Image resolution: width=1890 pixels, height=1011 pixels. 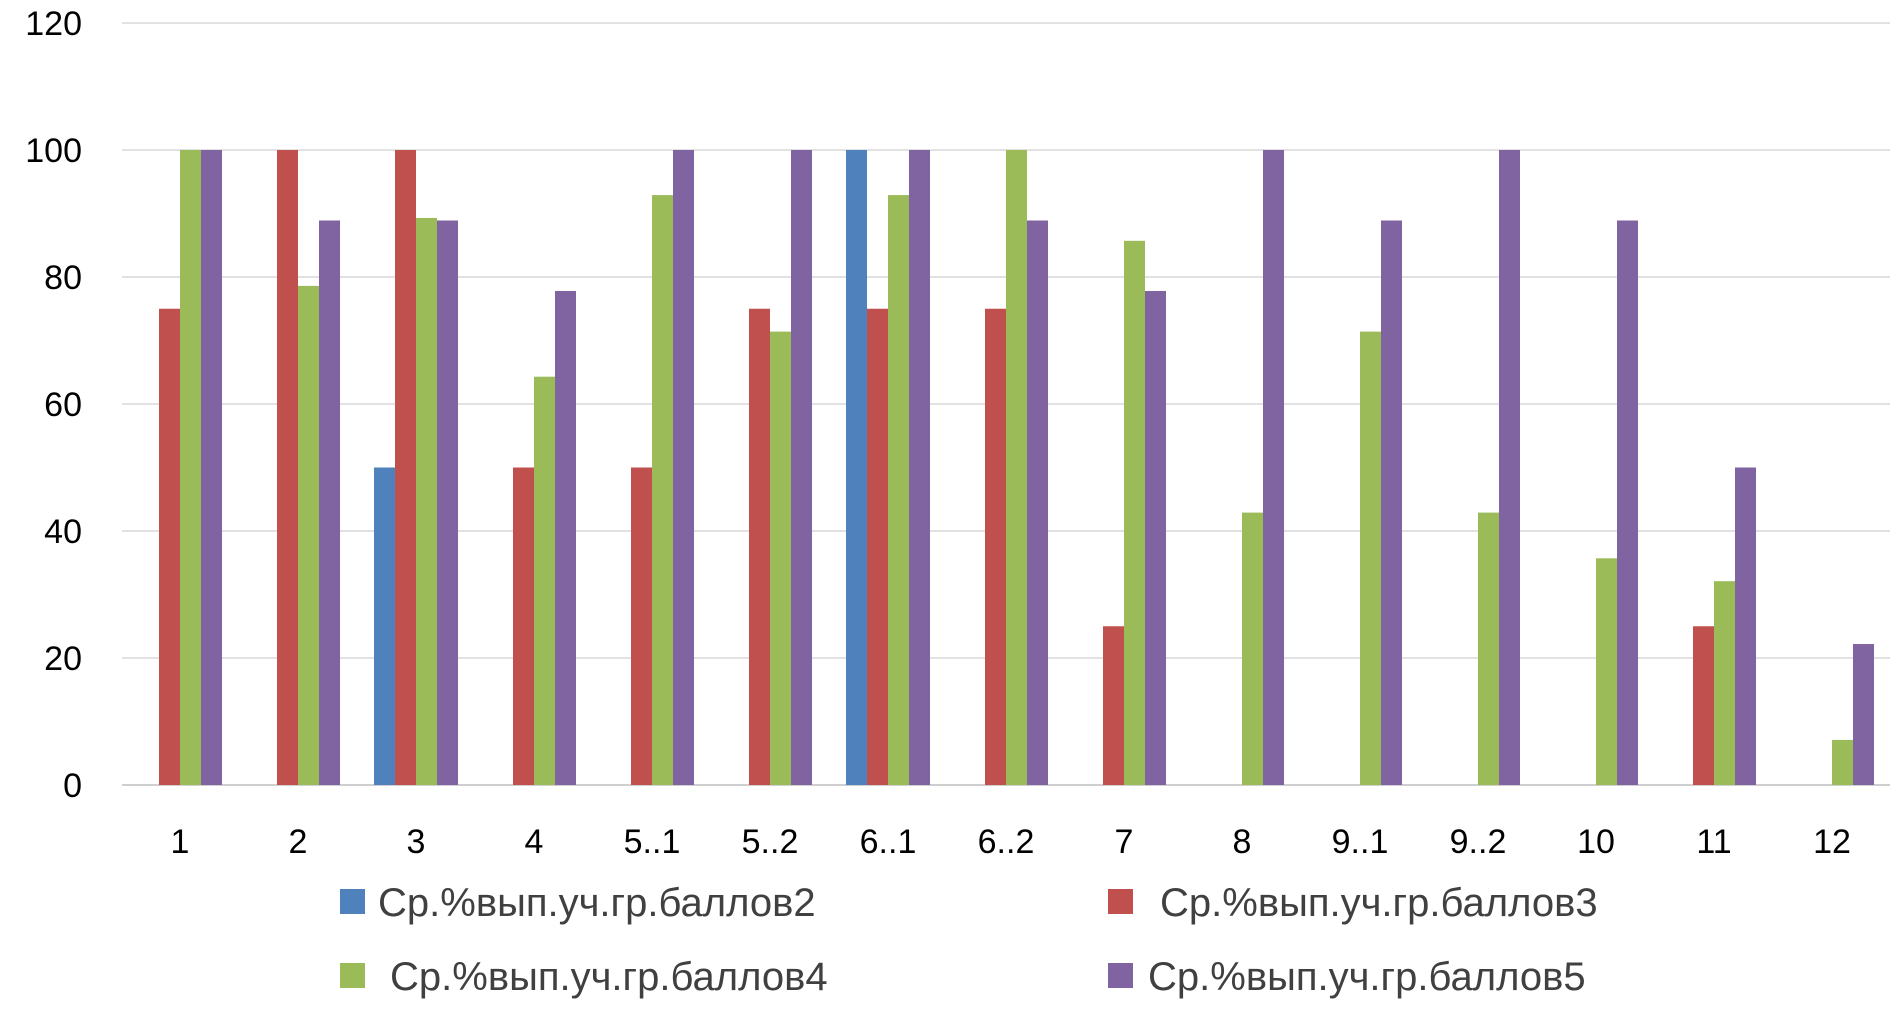 What do you see at coordinates (652, 842) in the screenshot?
I see `x-tick-label: 5..1` at bounding box center [652, 842].